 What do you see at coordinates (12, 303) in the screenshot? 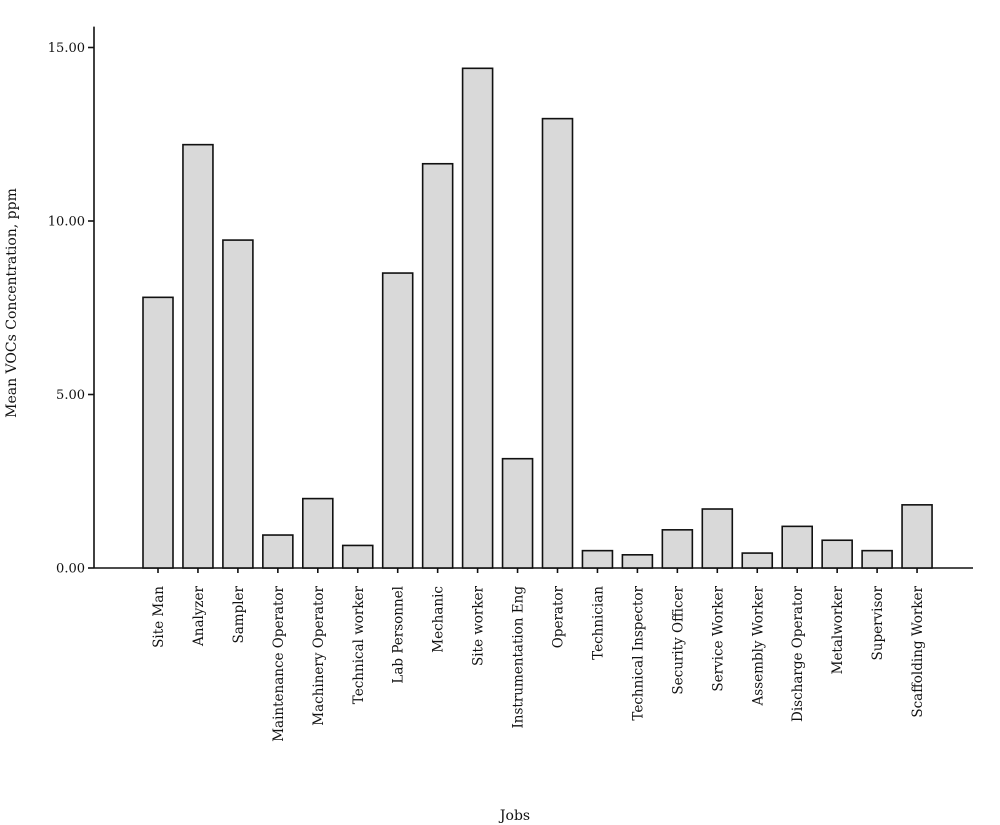
I see `y-axis-title: Mean VOCs Concentration, ppm` at bounding box center [12, 303].